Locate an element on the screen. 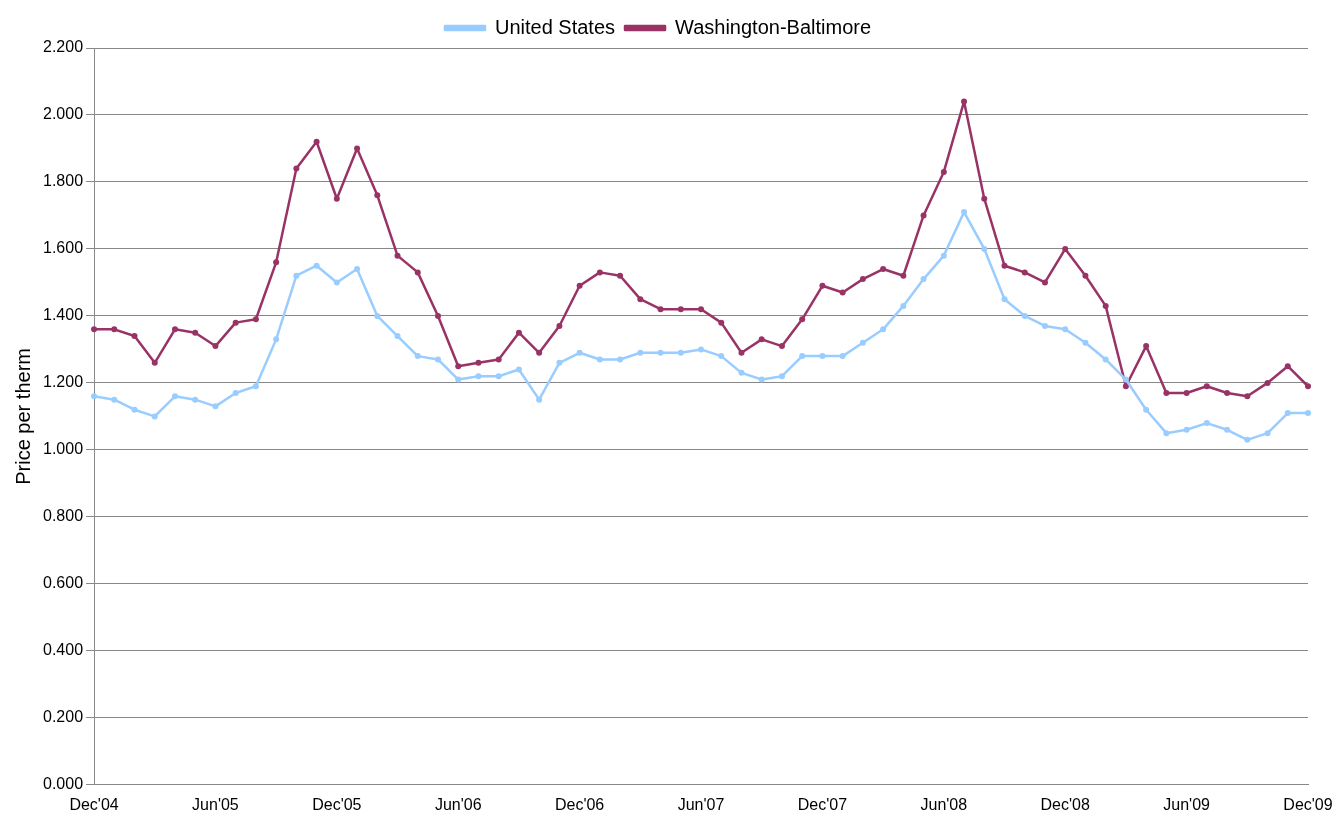 This screenshot has height=822, width=1338. x-tick-label: Jun'05 is located at coordinates (215, 804).